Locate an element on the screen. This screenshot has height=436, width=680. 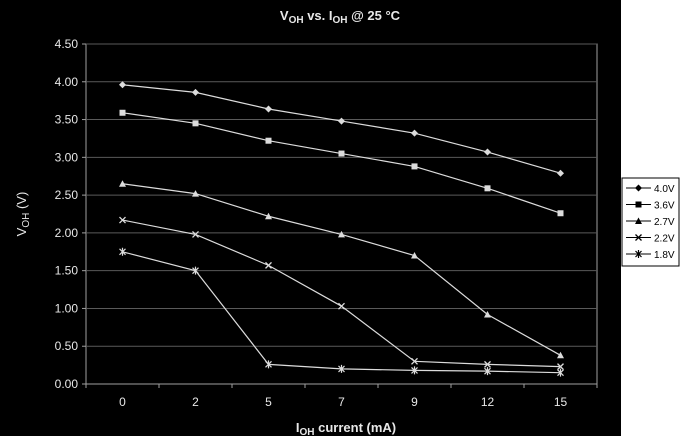
y-tick-labels: 0.00 0.50 1.00 1.50 2.00 2.50 3.00 3.50 4.00 4.50 is located at coordinates (67, 214).